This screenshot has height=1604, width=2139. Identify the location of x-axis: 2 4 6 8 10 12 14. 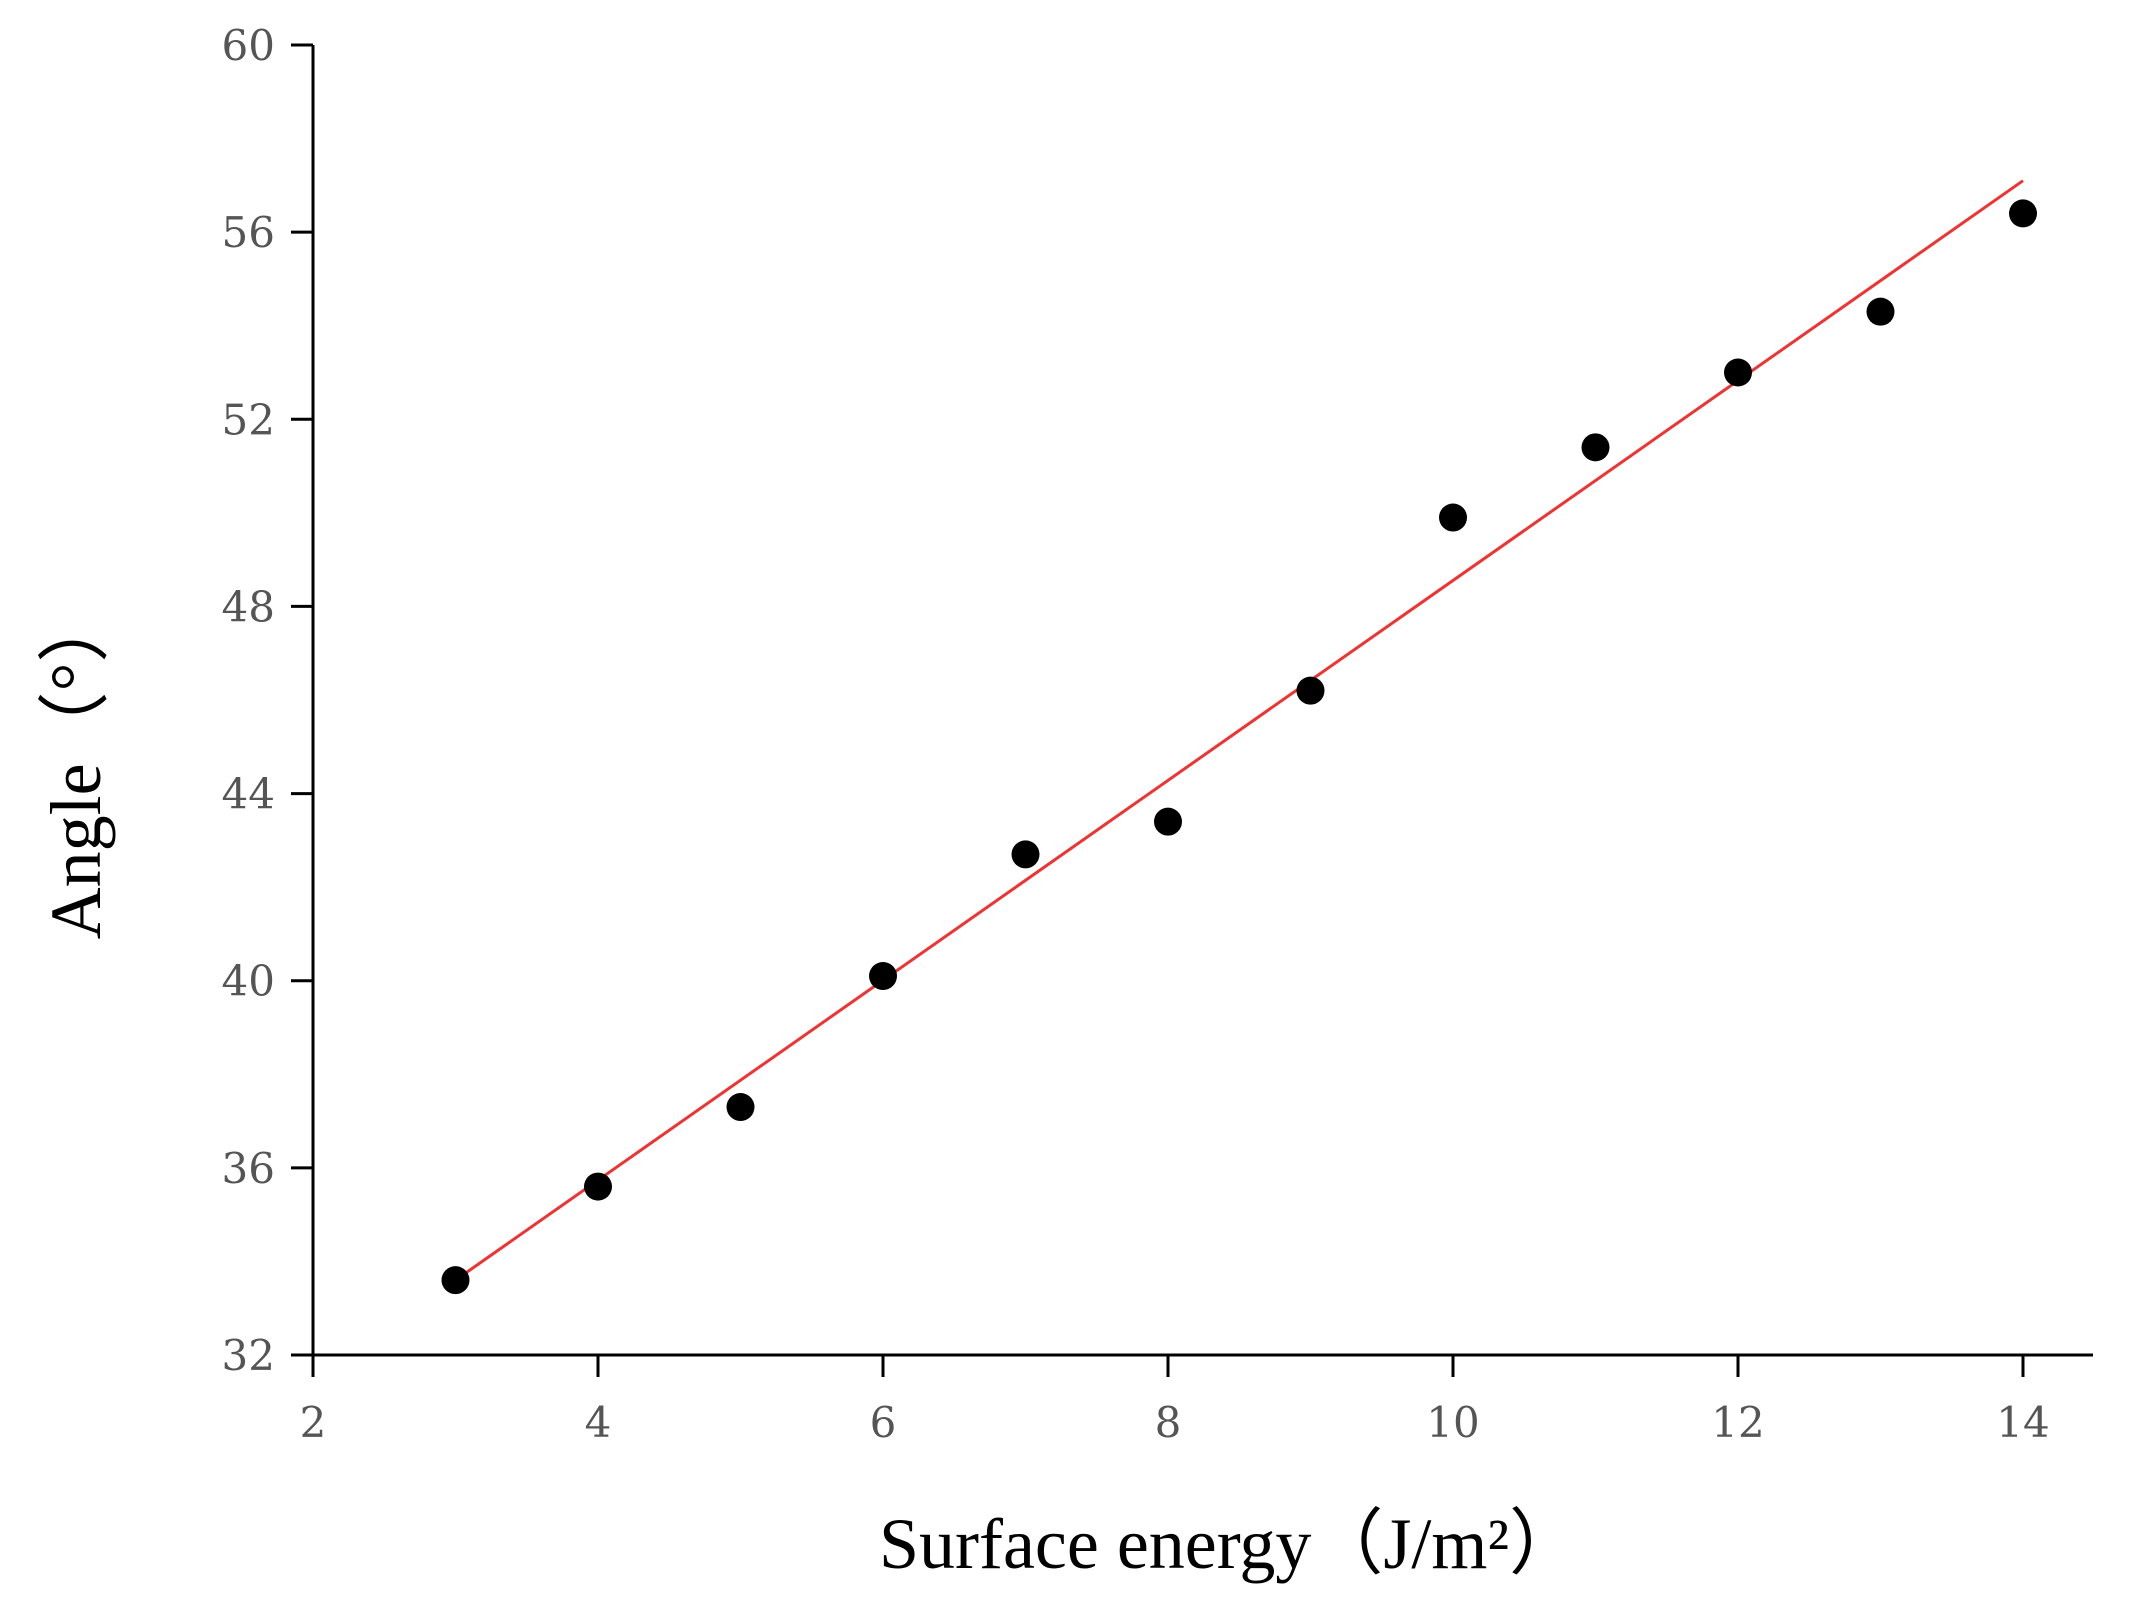
(1196, 1400).